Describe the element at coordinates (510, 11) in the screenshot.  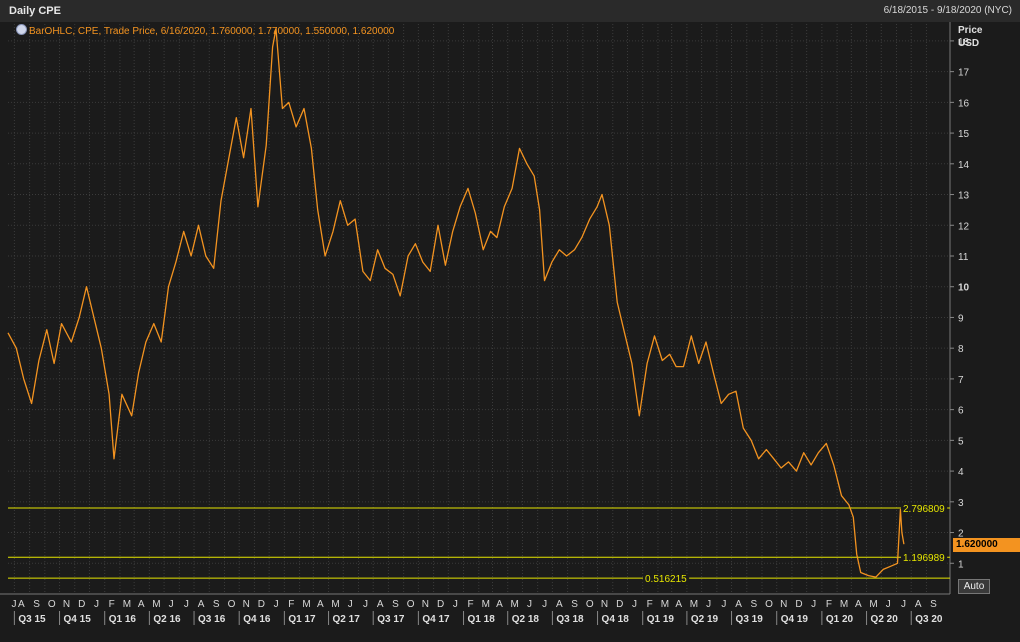
I see `title-bar: Daily CPE 6/18/2015 - 9/18/2020 (NYC)` at that location.